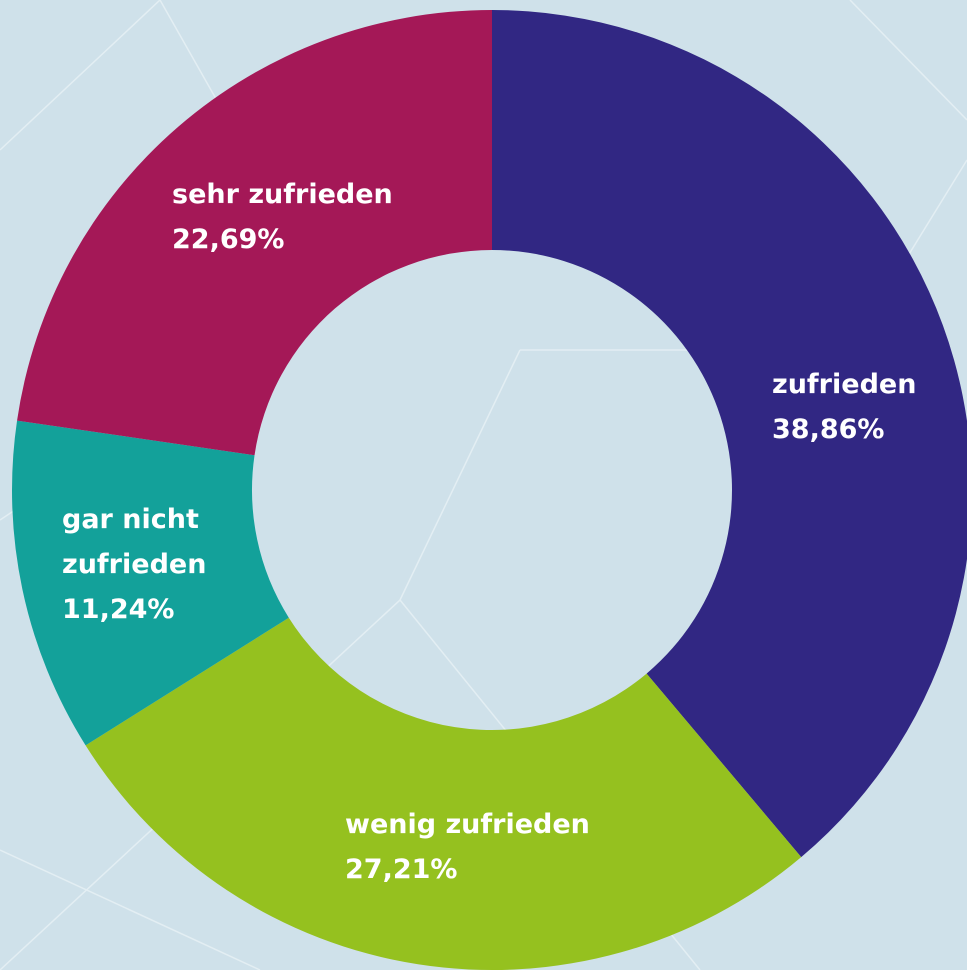 Image resolution: width=967 pixels, height=970 pixels. Describe the element at coordinates (282, 194) in the screenshot. I see `segment-label: sehr zufrieden` at that location.